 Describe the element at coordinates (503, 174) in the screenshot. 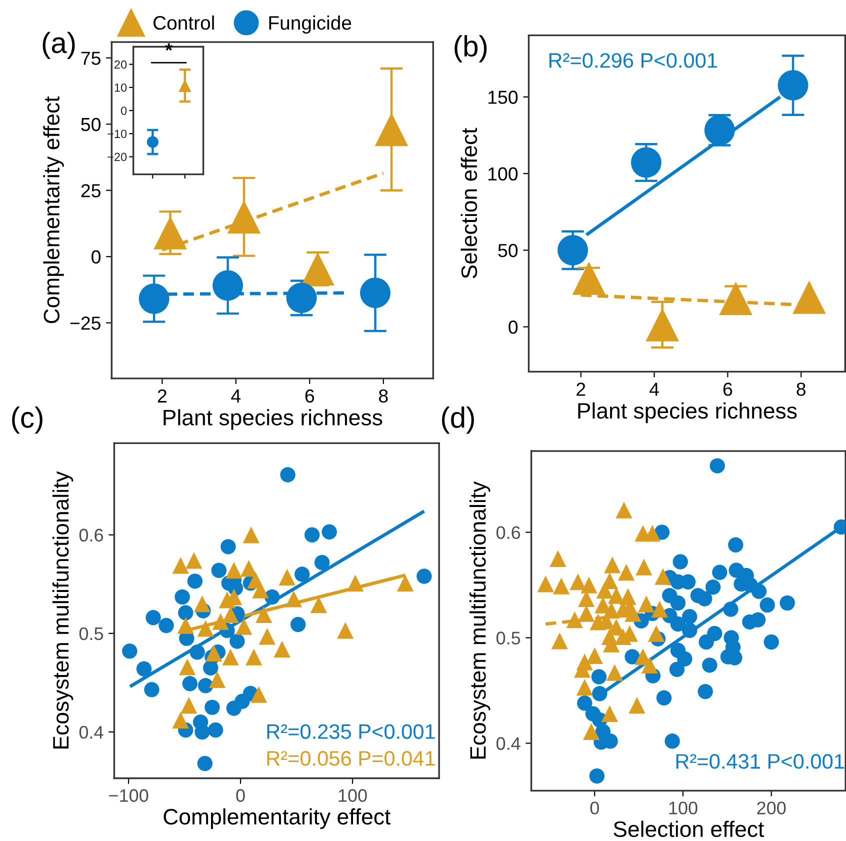

I see `y-tick-label: 100` at that location.